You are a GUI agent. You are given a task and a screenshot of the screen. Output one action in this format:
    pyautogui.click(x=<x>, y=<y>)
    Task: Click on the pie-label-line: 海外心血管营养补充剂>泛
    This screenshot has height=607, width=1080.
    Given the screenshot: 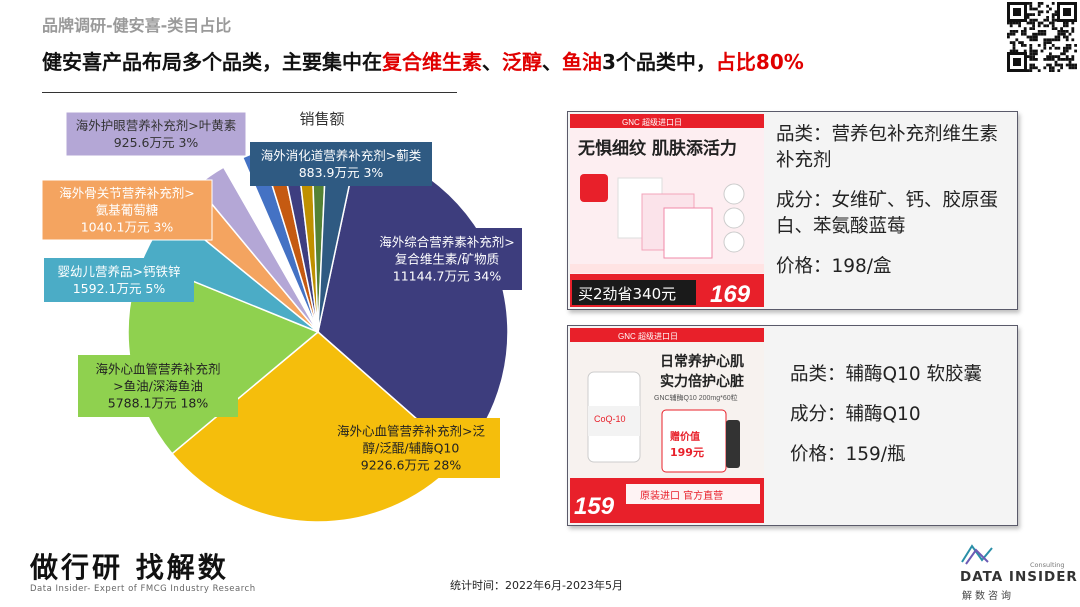 What is the action you would take?
    pyautogui.click(x=411, y=431)
    